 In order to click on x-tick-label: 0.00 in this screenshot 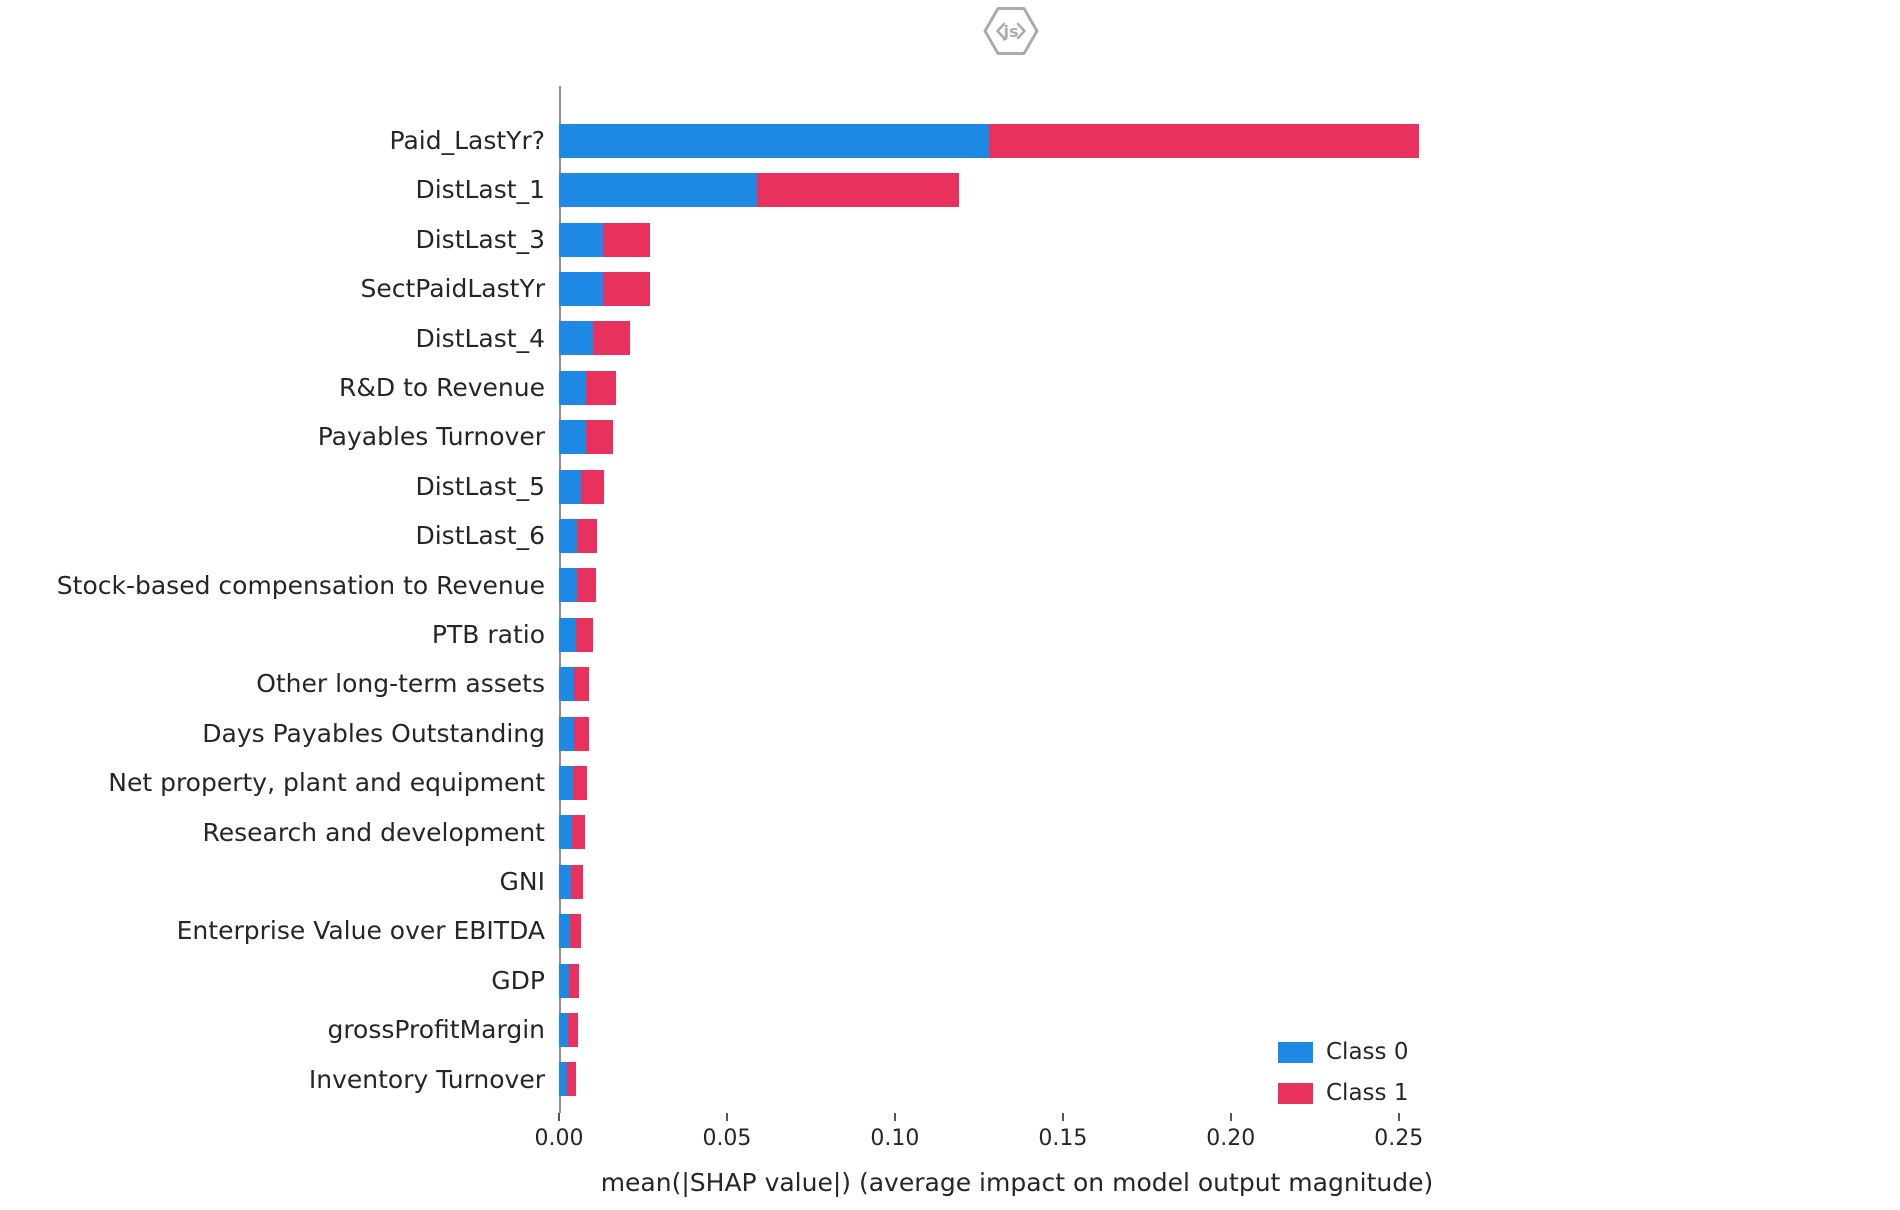, I will do `click(559, 1138)`.